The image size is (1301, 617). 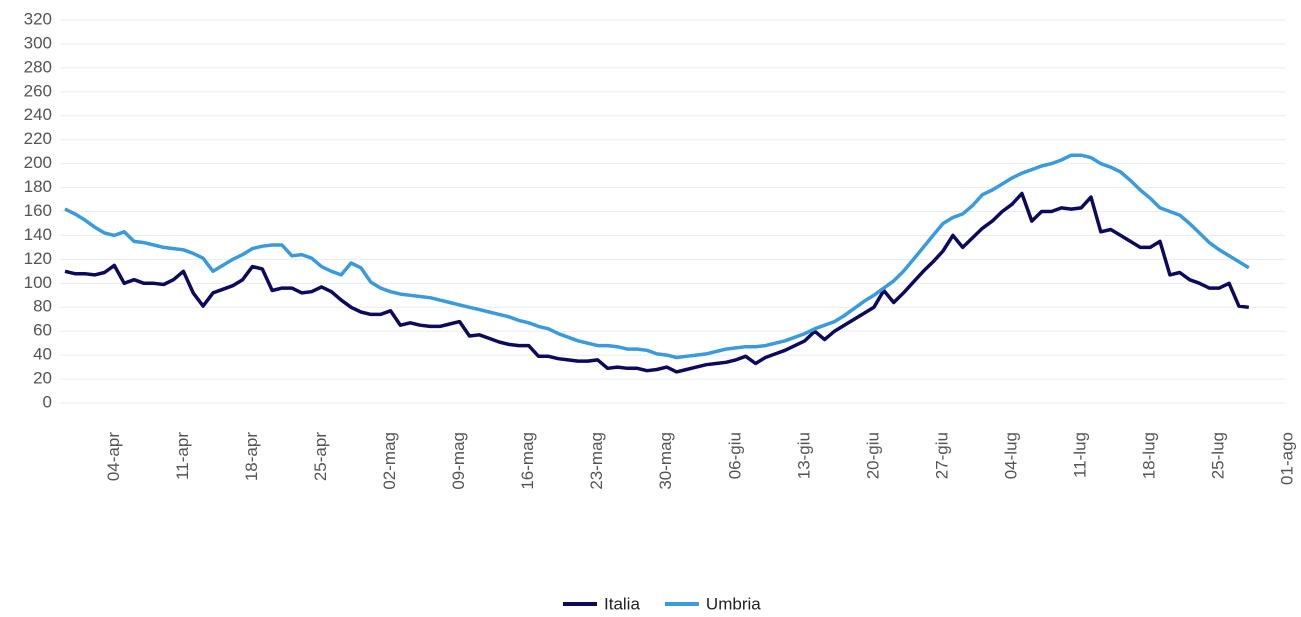 I want to click on legend-label: Italia, so click(x=622, y=603).